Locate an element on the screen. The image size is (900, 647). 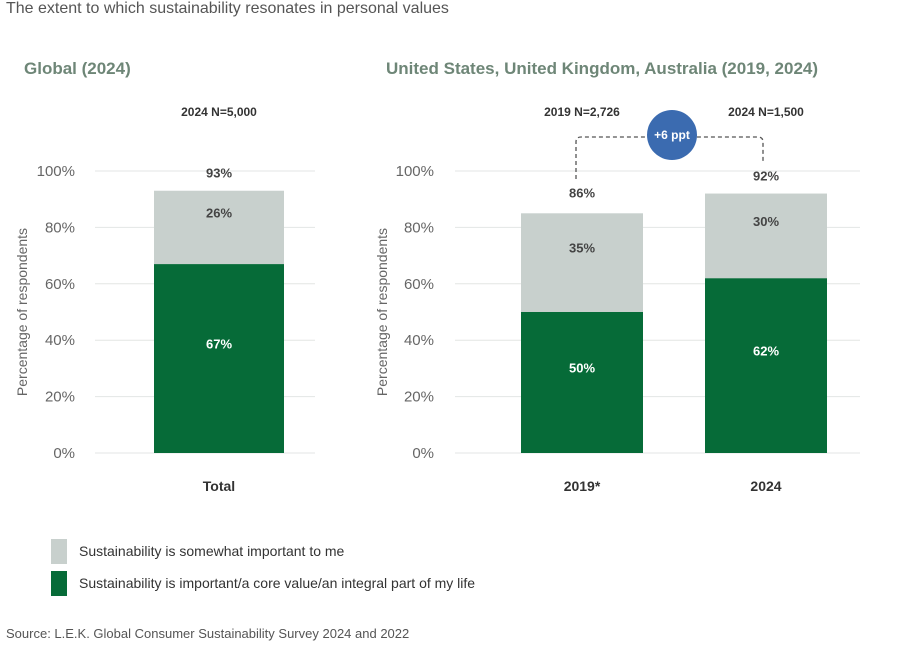
sample-size-label: 2024 N=5,000 is located at coordinates (219, 112).